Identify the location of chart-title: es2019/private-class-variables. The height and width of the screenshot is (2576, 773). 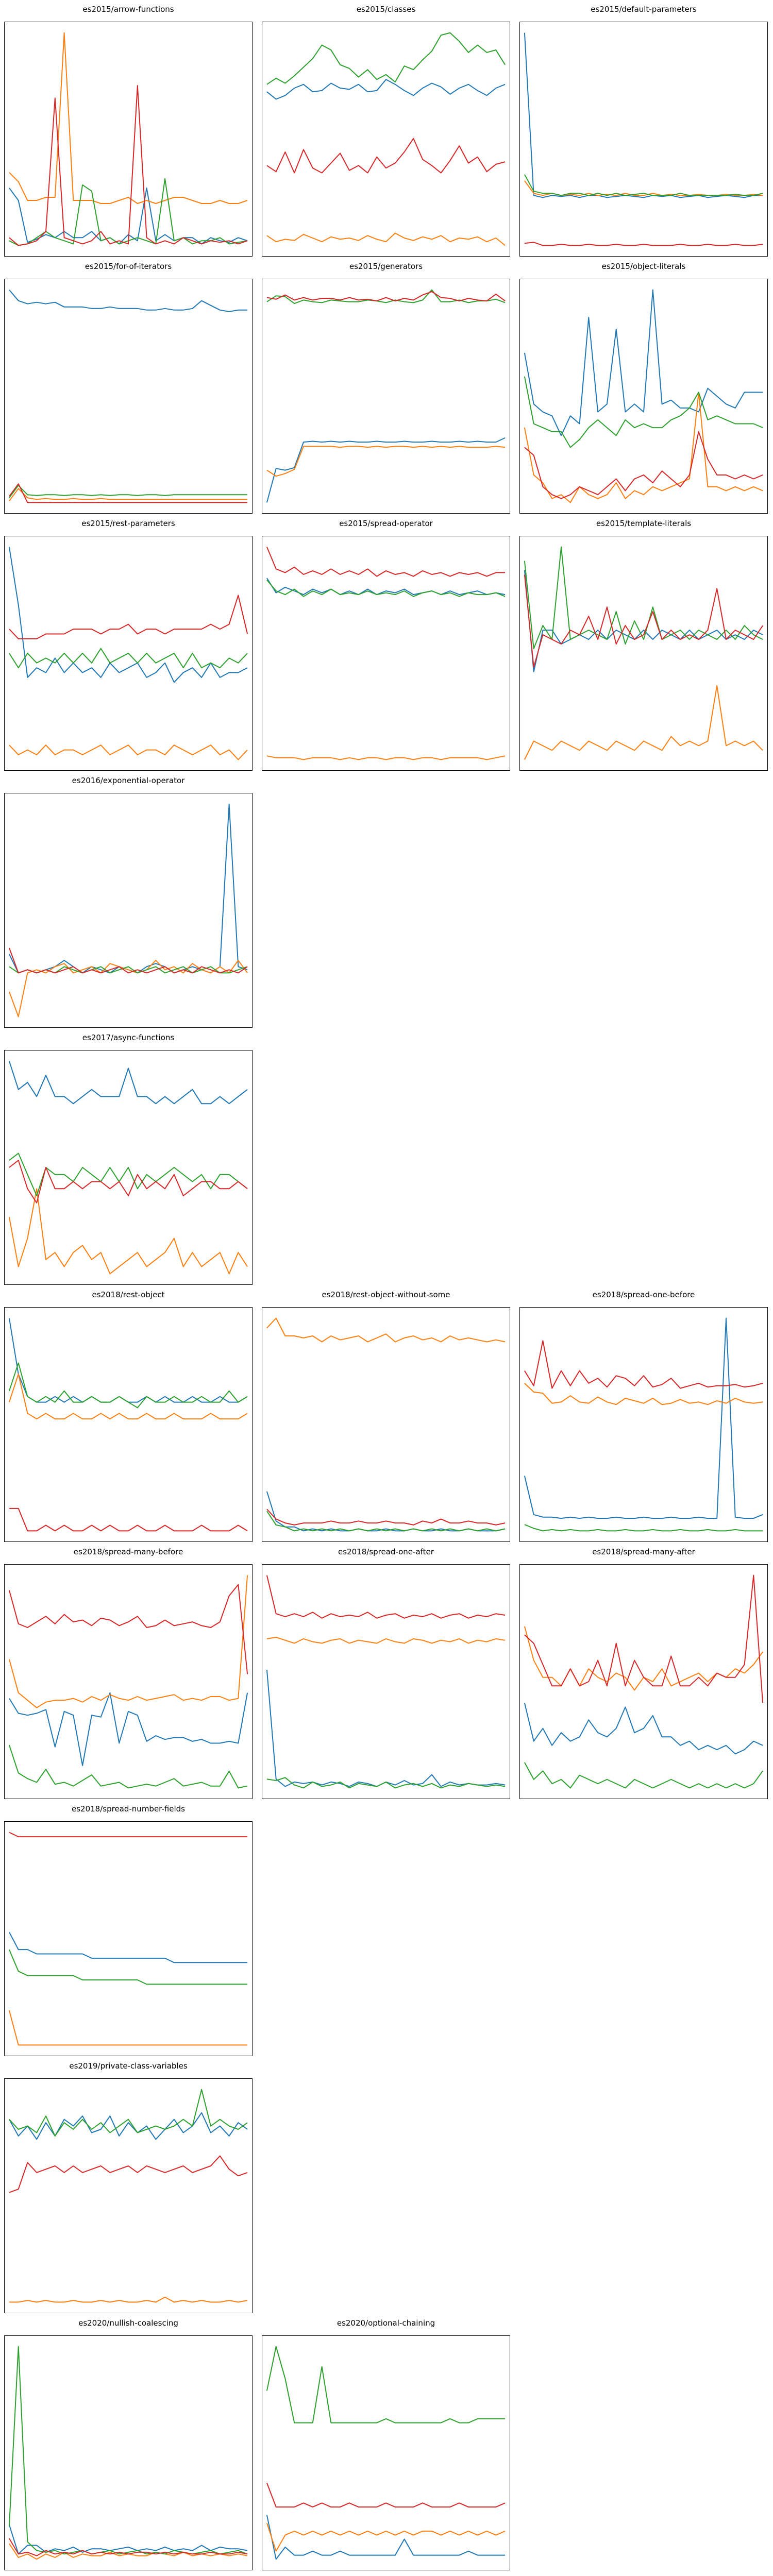
(128, 2066).